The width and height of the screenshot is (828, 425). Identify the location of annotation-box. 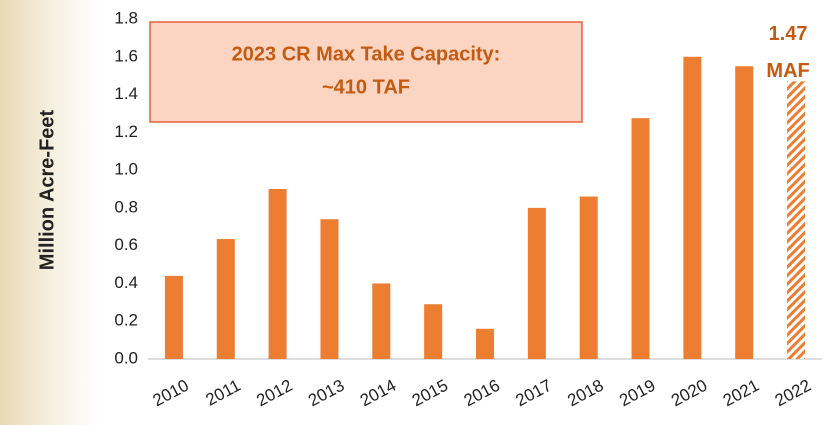
(366, 72).